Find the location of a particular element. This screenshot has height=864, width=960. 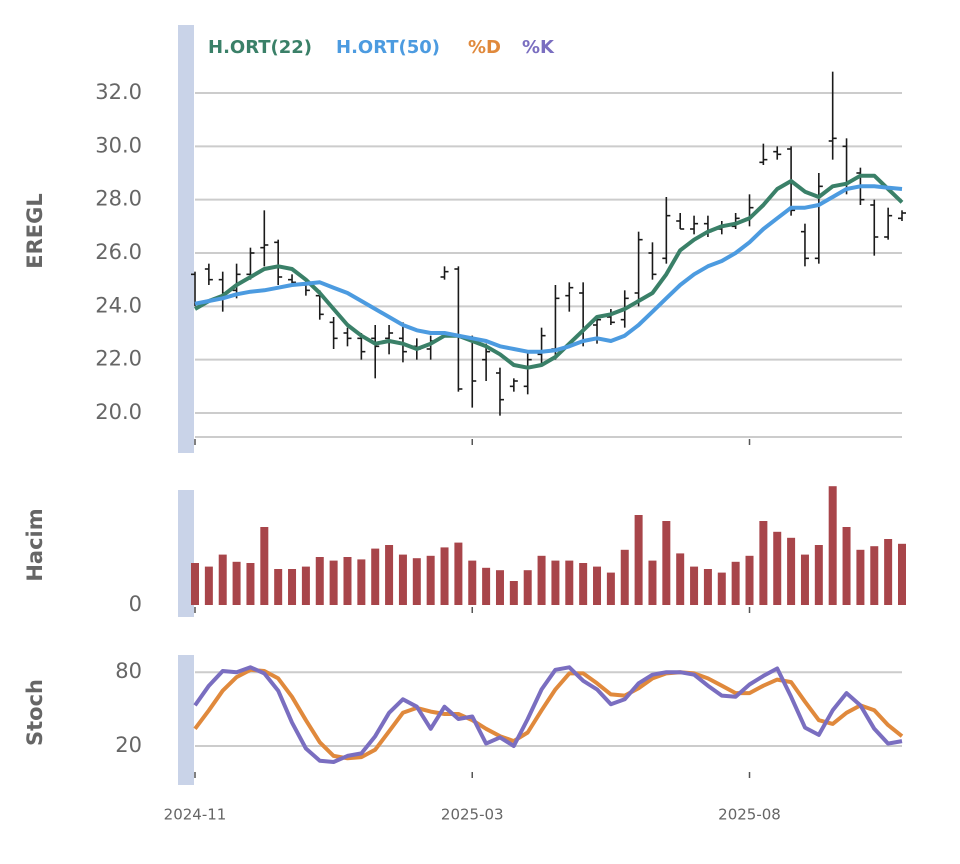

x-tick-label: 2025-08 is located at coordinates (749, 815).